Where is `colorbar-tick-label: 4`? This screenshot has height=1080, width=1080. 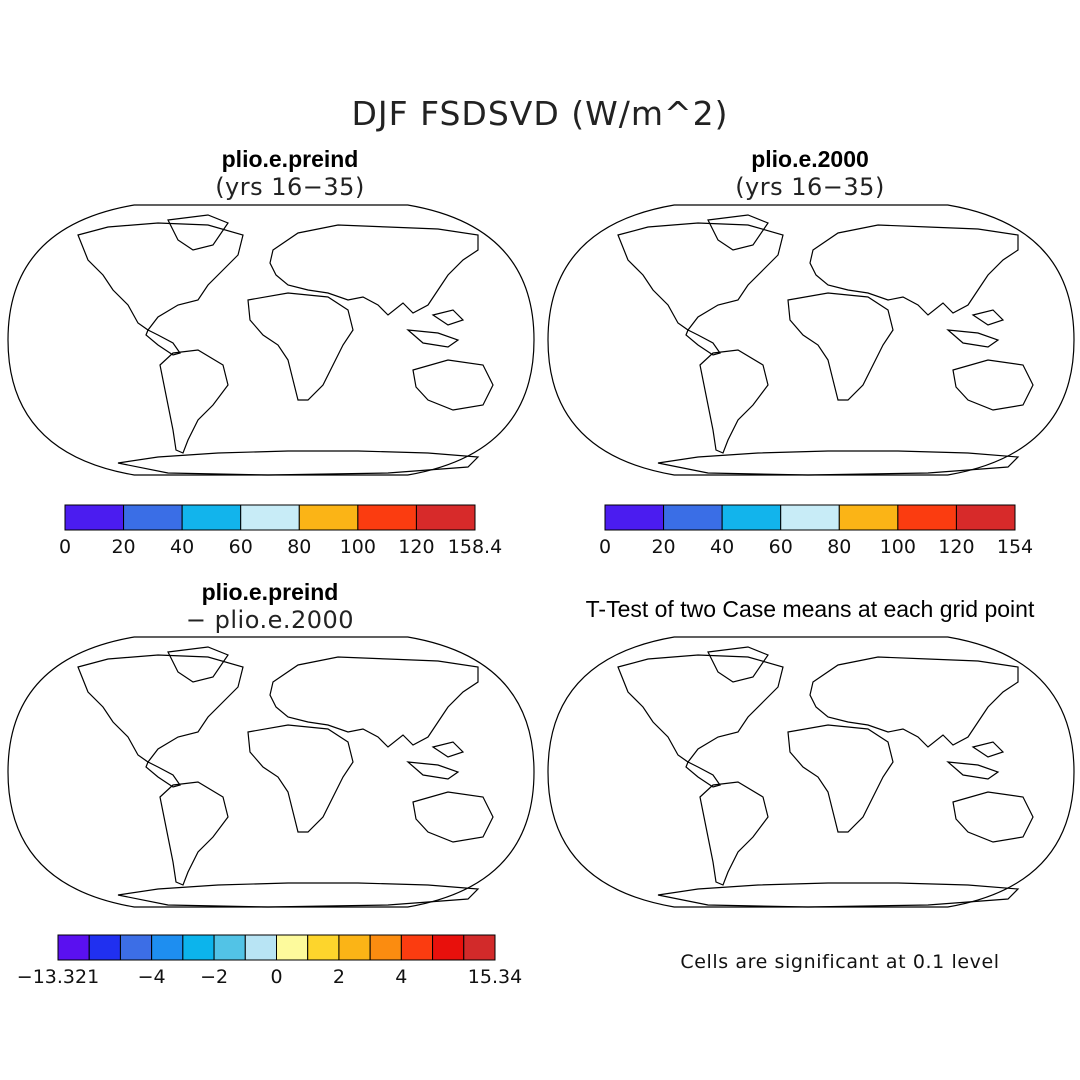 colorbar-tick-label: 4 is located at coordinates (401, 977).